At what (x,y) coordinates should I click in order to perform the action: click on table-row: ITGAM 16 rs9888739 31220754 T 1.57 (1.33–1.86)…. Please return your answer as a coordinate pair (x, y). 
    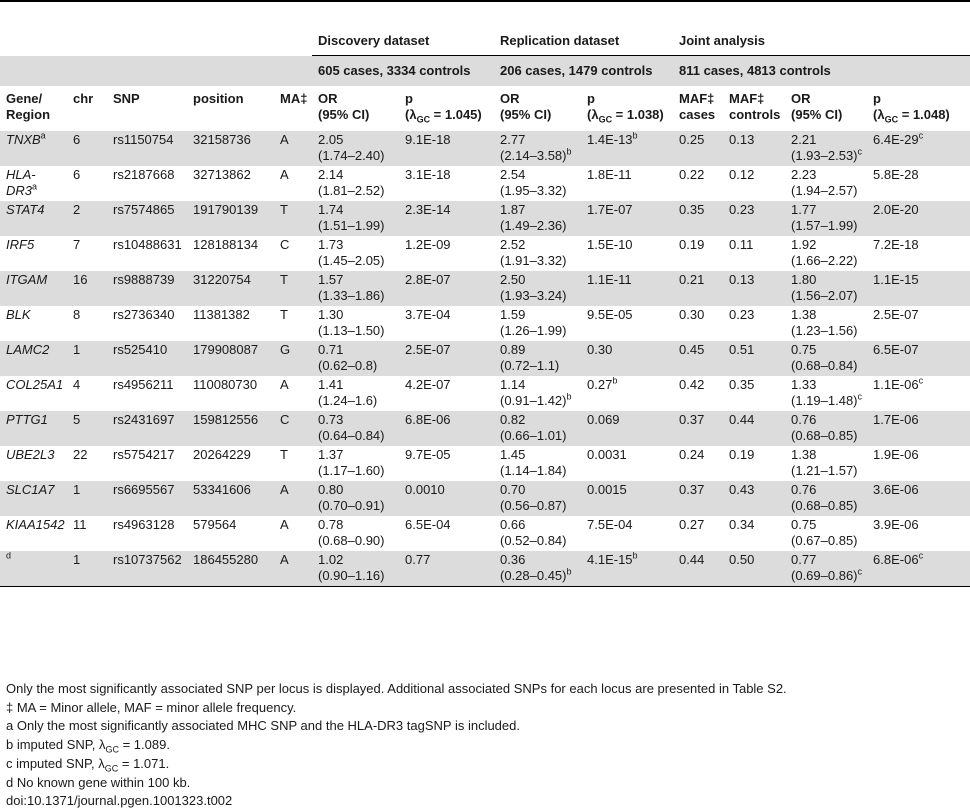
    Looking at the image, I should click on (485, 288).